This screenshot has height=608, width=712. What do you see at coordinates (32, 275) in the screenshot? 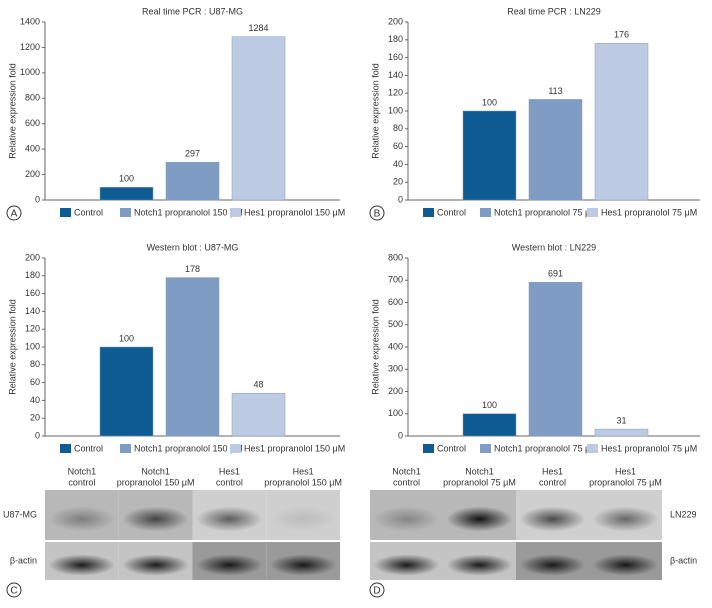
I see `y-tick-label: 180` at bounding box center [32, 275].